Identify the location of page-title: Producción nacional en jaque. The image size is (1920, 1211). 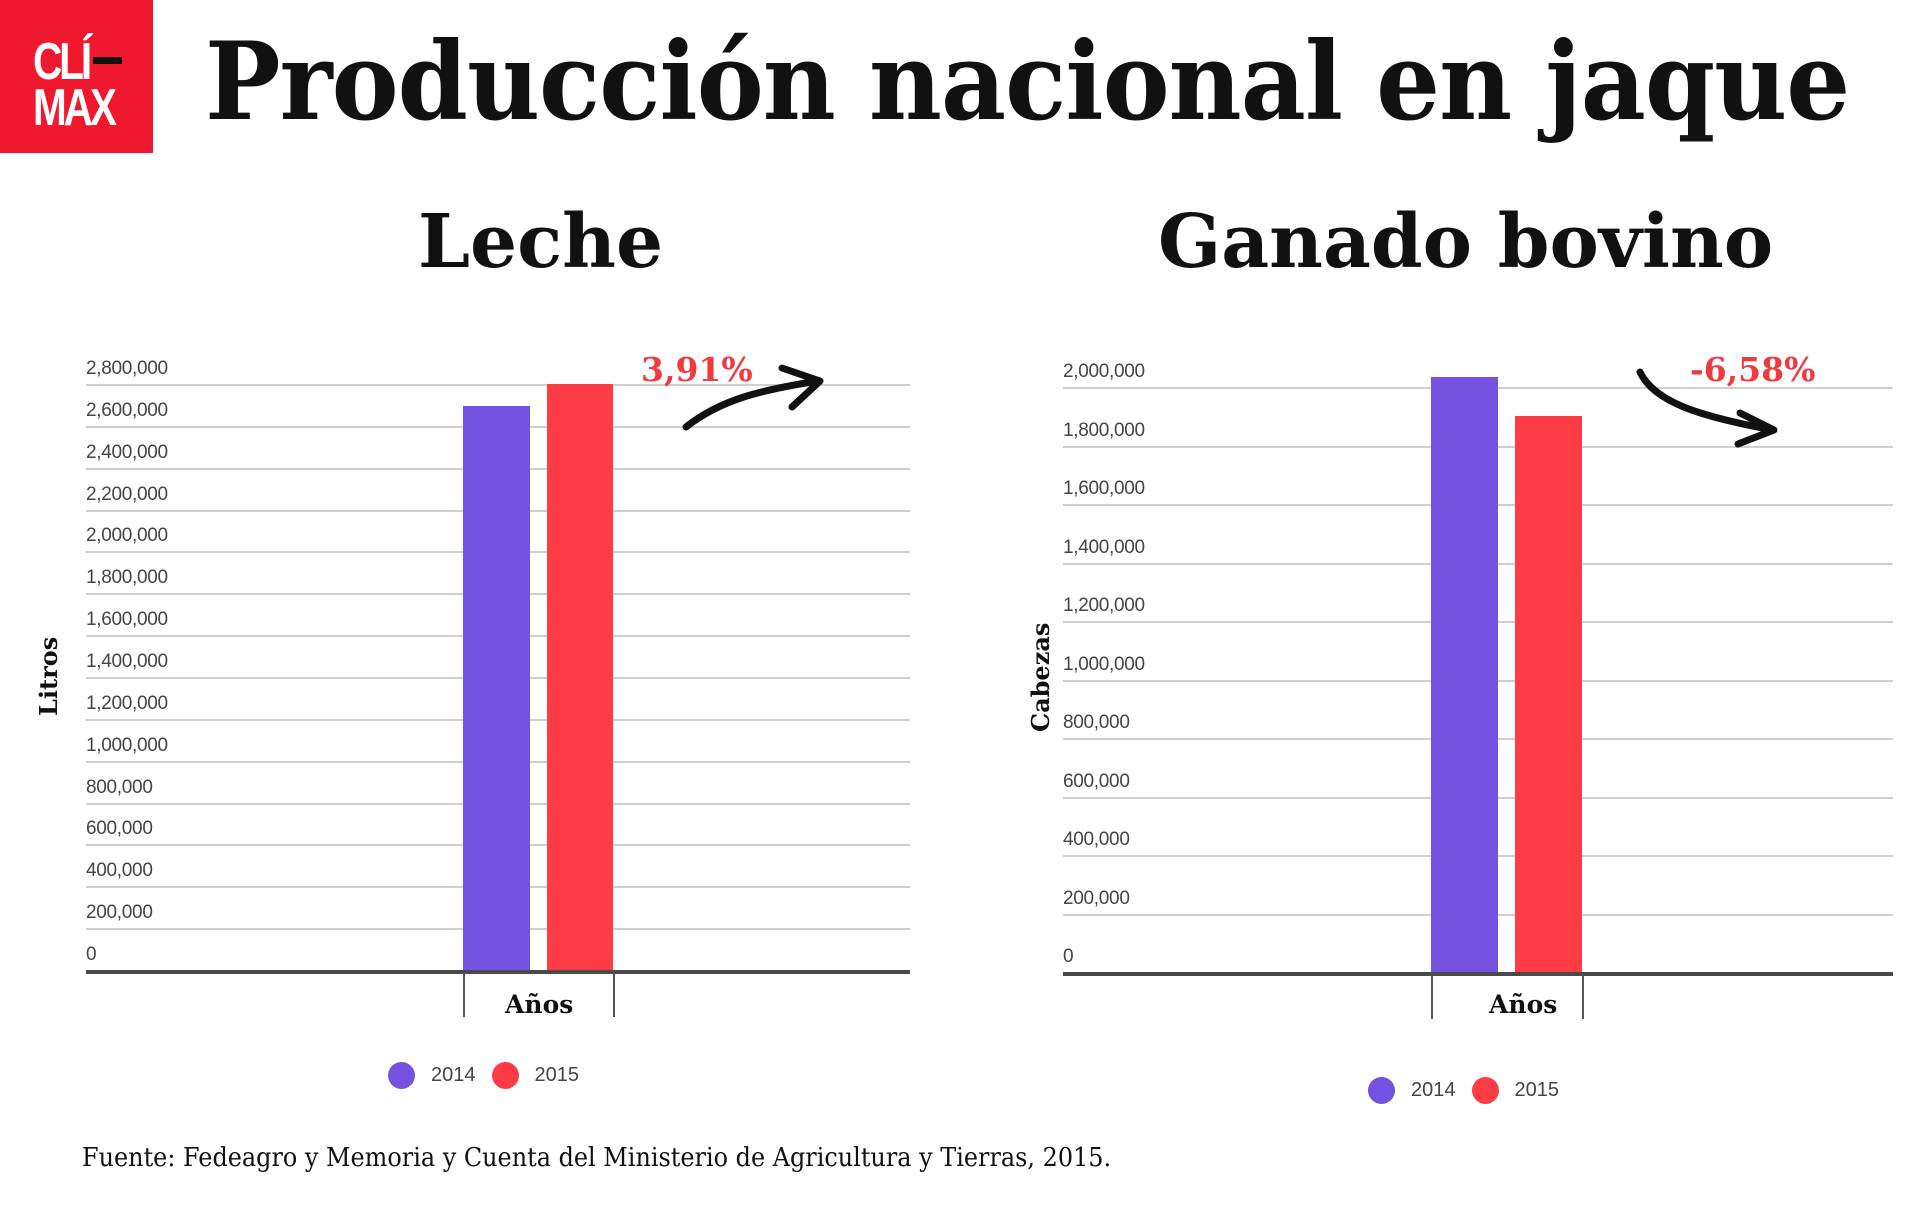
(1027, 82).